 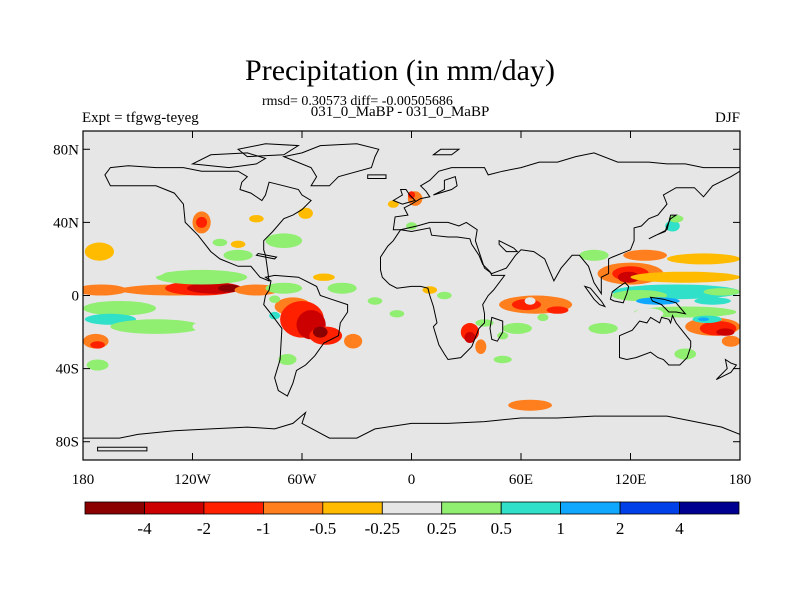 I want to click on y-tick-label: 0, so click(x=76, y=297).